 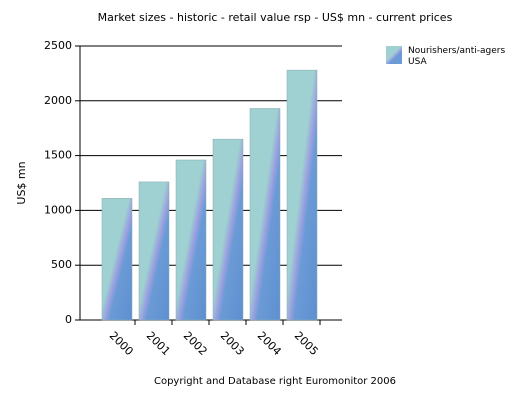 What do you see at coordinates (58, 45) in the screenshot?
I see `y-tick-label: 2500` at bounding box center [58, 45].